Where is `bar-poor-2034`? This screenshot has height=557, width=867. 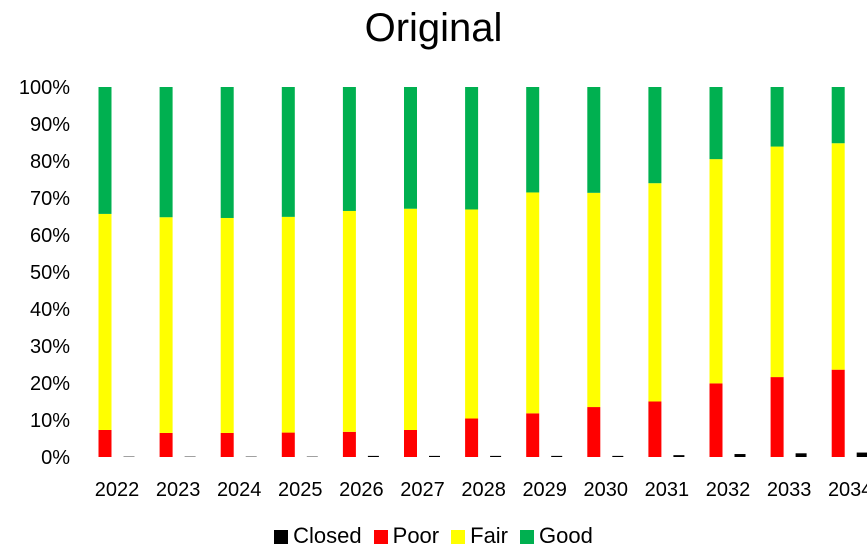 bar-poor-2034 is located at coordinates (838, 413).